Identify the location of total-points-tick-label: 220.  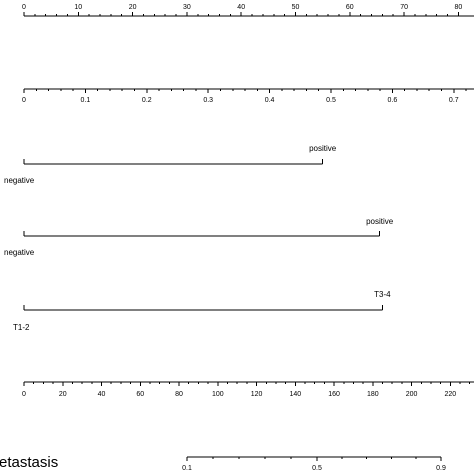
(451, 394).